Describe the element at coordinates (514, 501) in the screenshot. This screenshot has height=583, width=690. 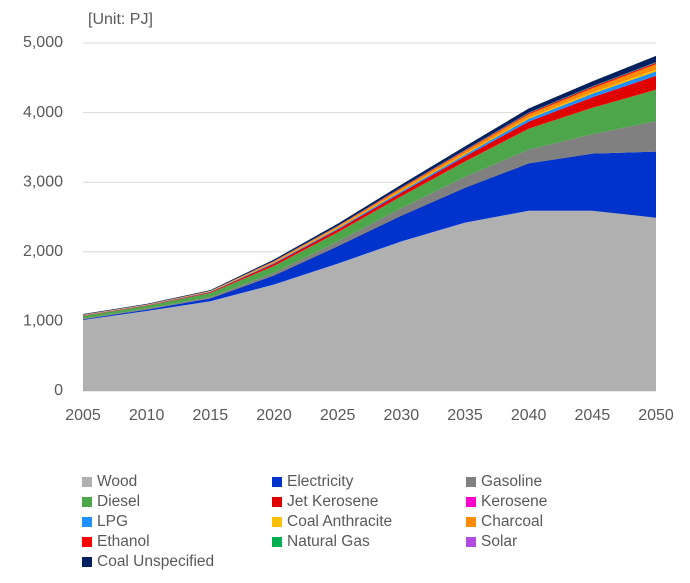
I see `legend-label: Kerosene` at that location.